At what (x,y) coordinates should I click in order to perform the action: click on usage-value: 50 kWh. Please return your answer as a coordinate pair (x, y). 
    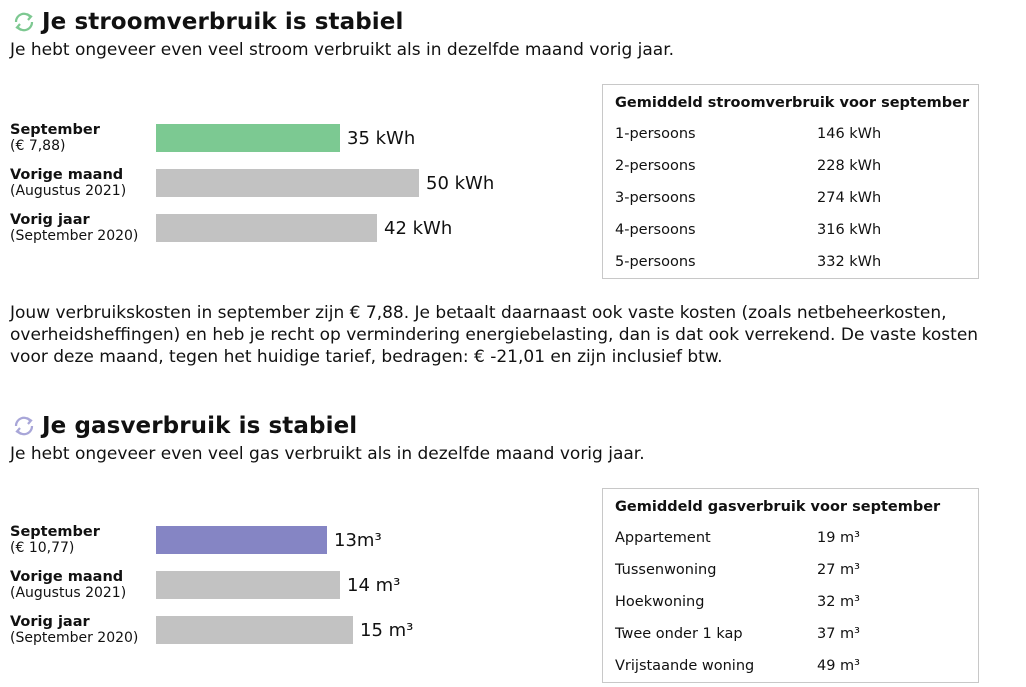
    Looking at the image, I should click on (460, 183).